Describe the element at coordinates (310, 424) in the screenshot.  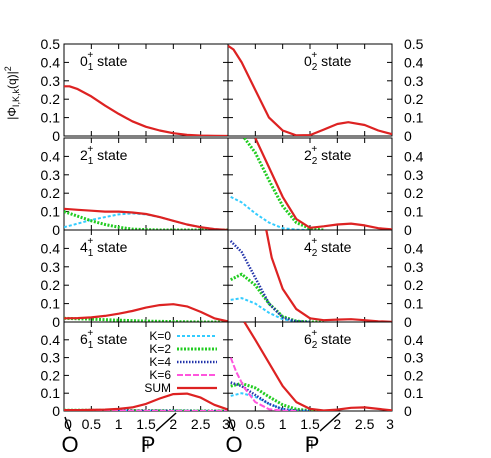
I see `x-tick-label-right: 1.5` at that location.